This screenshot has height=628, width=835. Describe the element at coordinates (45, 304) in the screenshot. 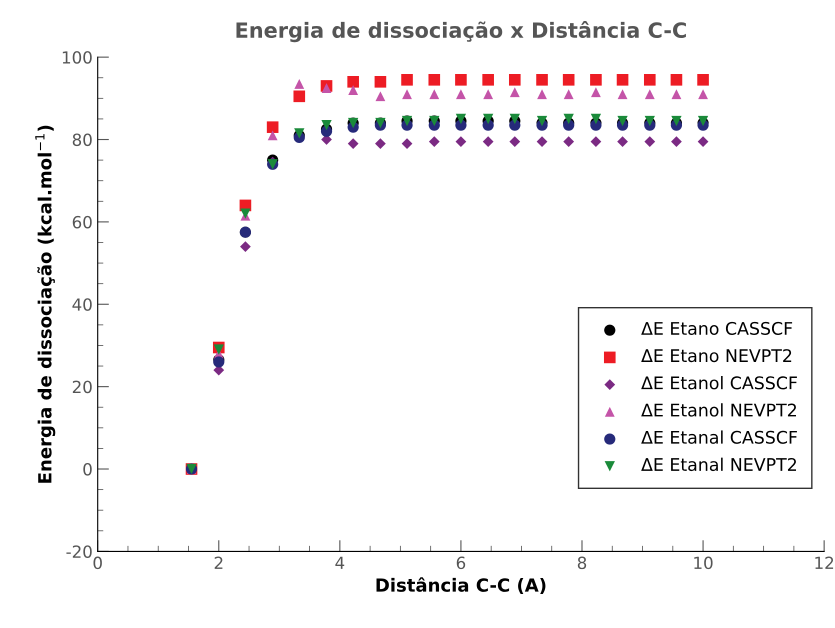

I see `y-axis-title: Energia de dissociação (kcal.mol$^{−1}$)` at that location.